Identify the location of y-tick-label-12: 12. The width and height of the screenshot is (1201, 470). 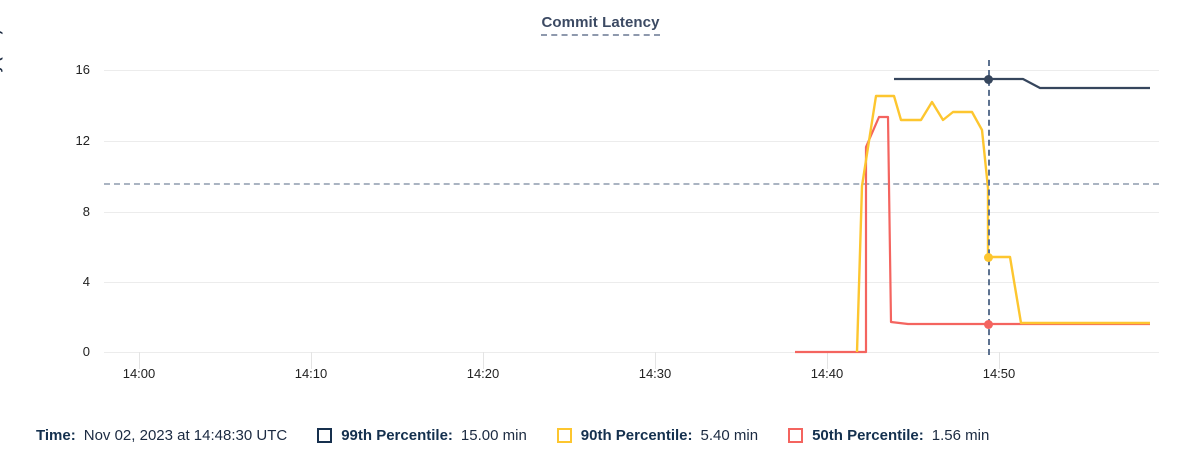
(82, 140).